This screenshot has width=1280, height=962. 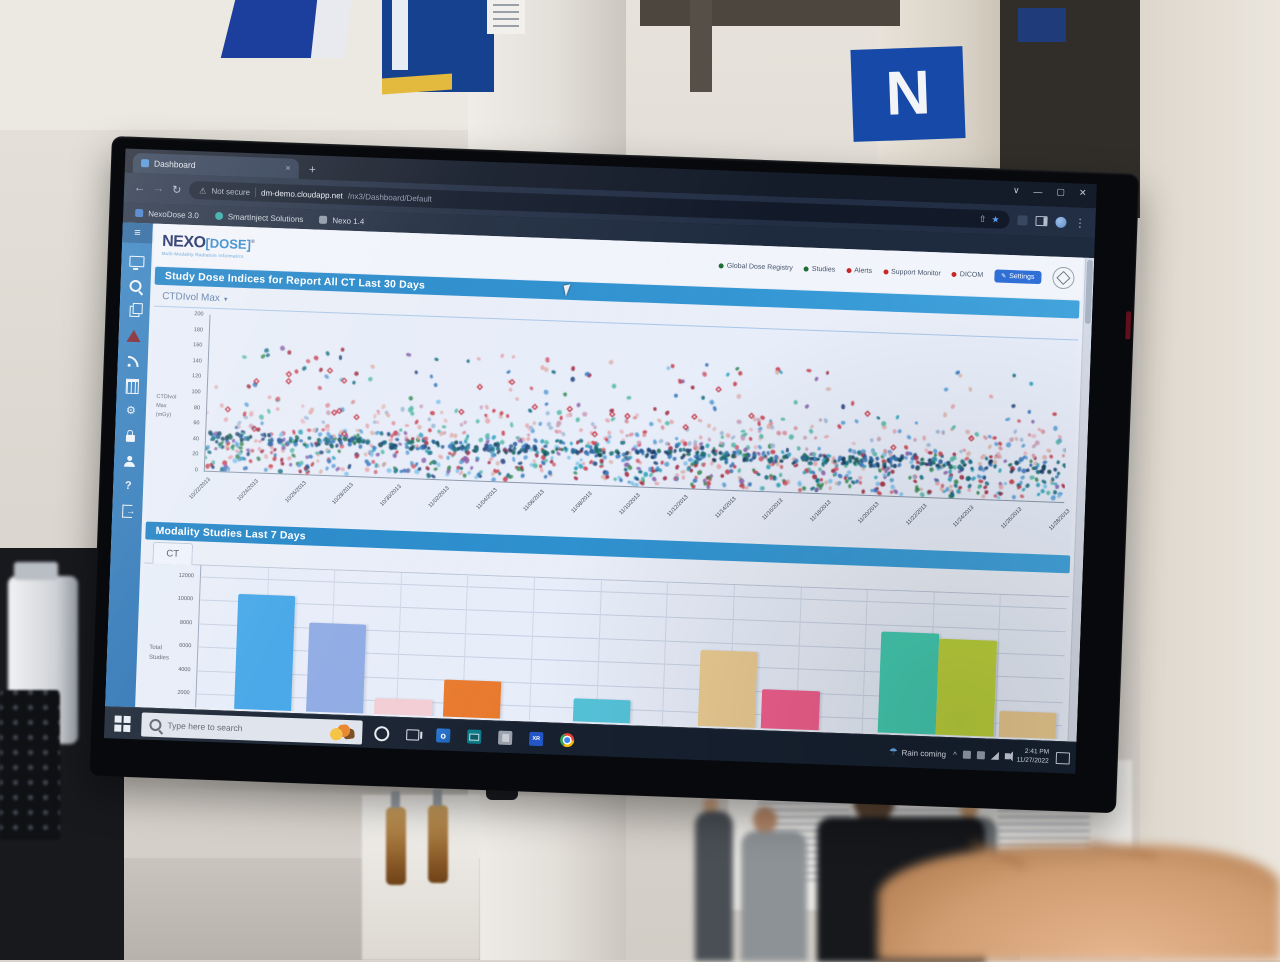 I want to click on scatter-y-tick: 60, so click(x=196, y=423).